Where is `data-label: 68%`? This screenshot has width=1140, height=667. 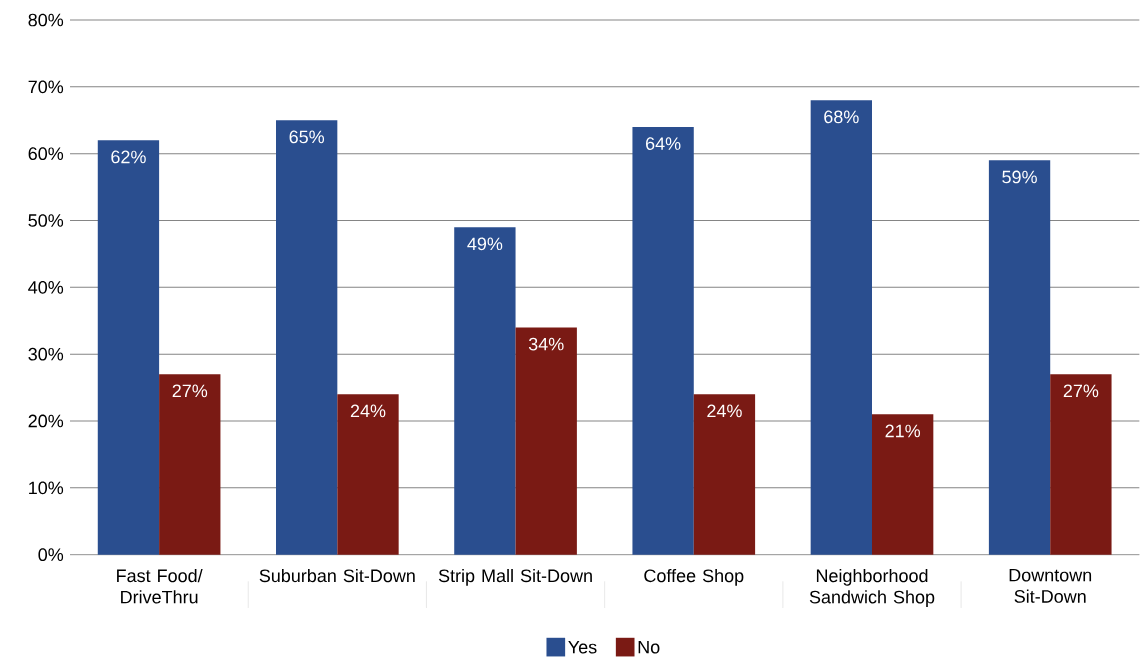 data-label: 68% is located at coordinates (841, 117).